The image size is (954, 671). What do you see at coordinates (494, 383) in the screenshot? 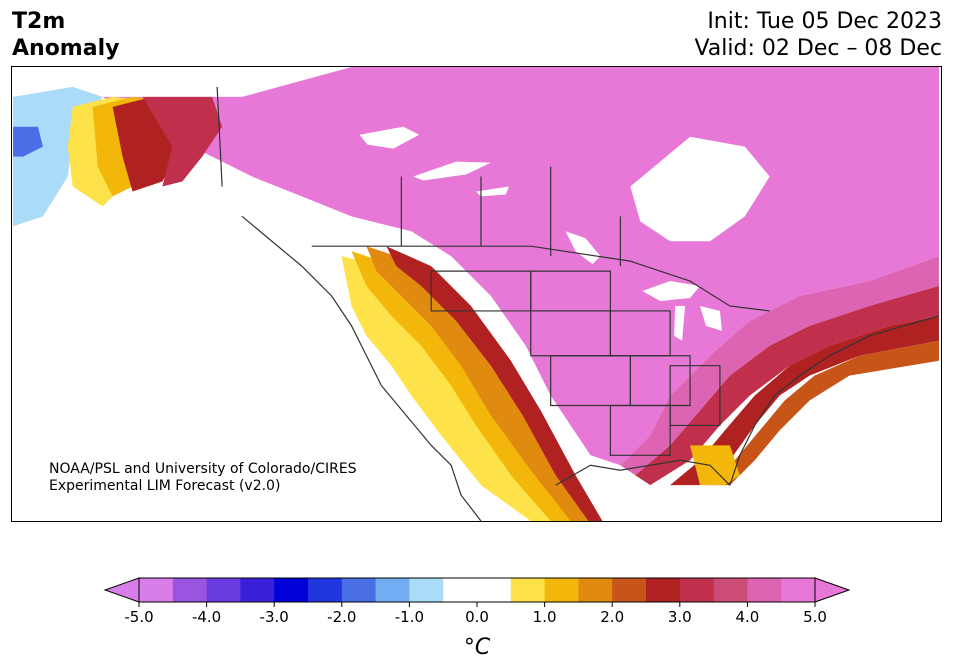
I see `band-darkred-west` at bounding box center [494, 383].